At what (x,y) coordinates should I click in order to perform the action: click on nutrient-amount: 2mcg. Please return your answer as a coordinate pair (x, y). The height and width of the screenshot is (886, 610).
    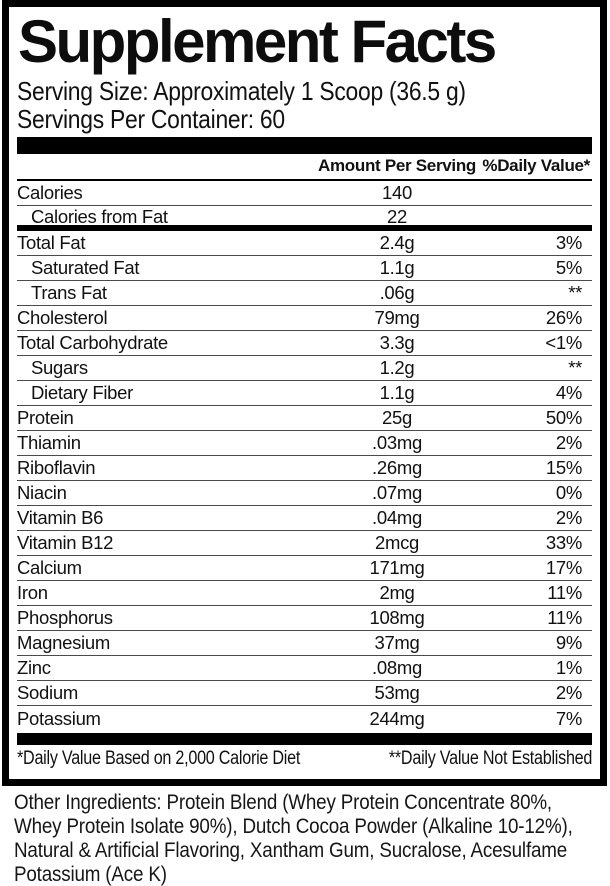
    Looking at the image, I should click on (397, 542).